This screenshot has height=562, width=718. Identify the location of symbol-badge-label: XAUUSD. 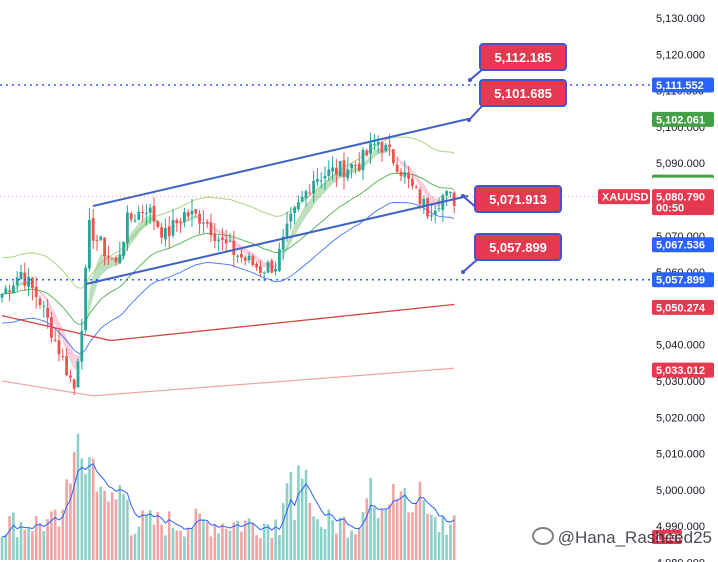
(625, 198).